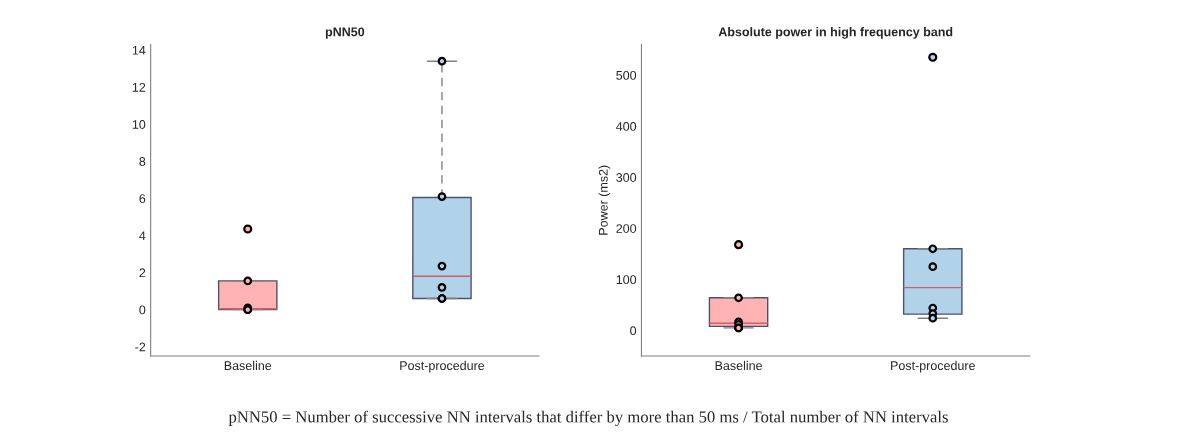  I want to click on y-tick-label: 300, so click(626, 177).